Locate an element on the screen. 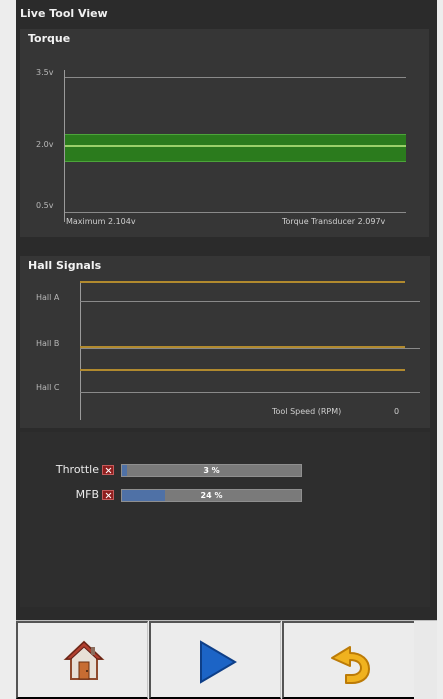 Image resolution: width=443 pixels, height=699 pixels. grid-line-bottom is located at coordinates (235, 212).